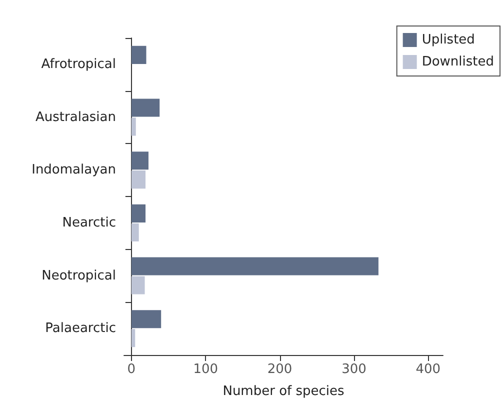  I want to click on x-tick-label: 400, so click(428, 369).